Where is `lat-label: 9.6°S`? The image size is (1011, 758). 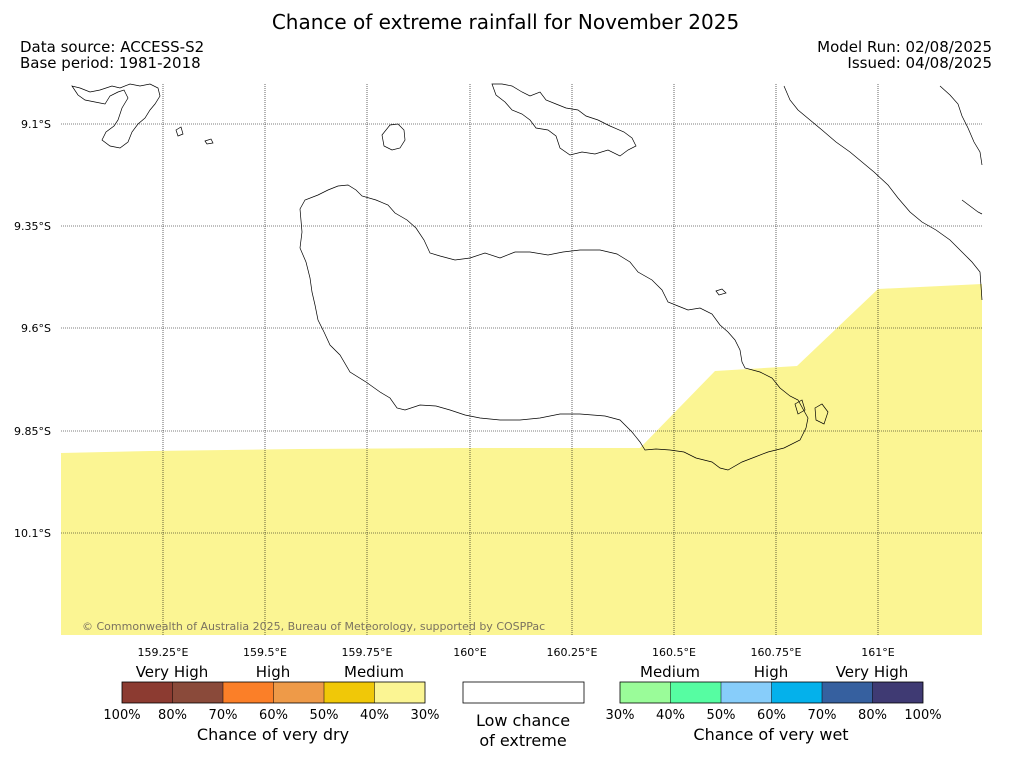 lat-label: 9.6°S is located at coordinates (36, 328).